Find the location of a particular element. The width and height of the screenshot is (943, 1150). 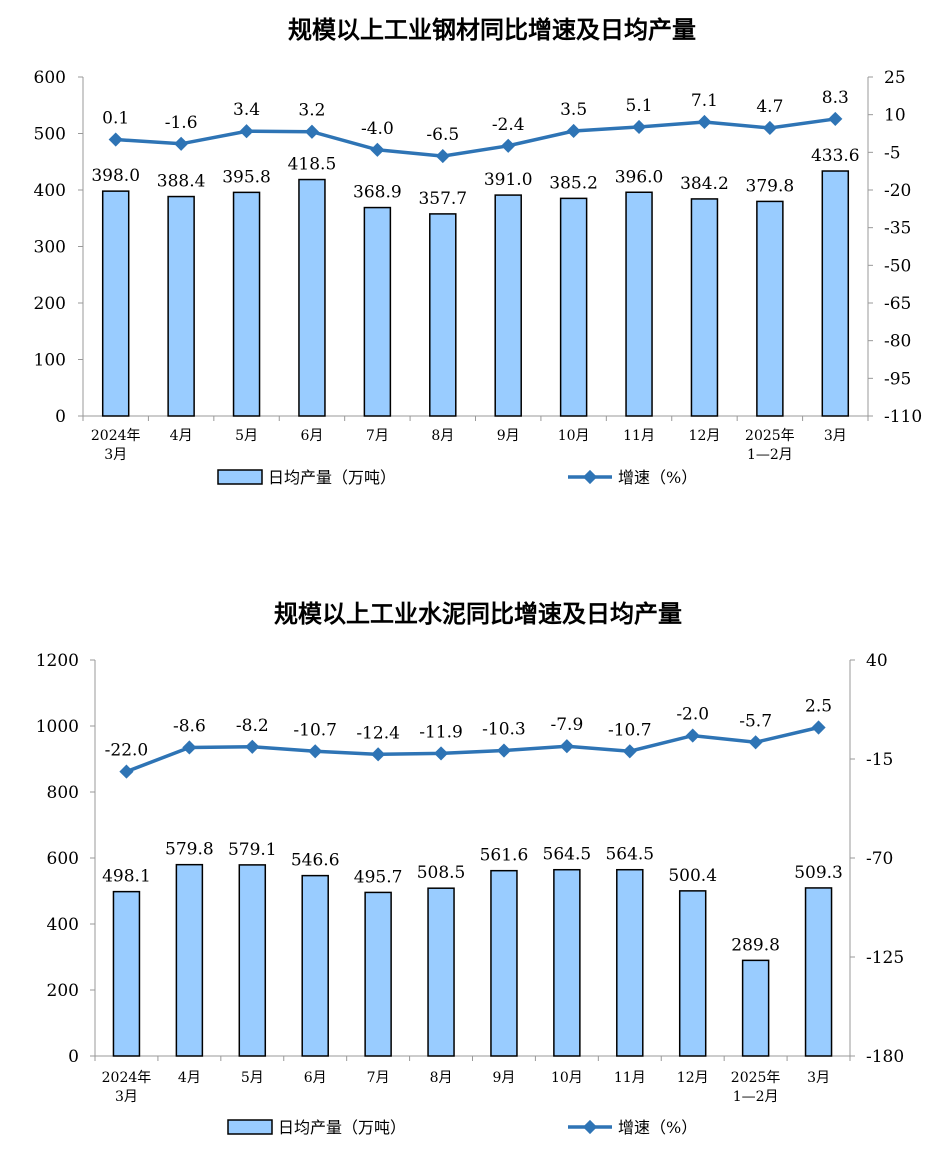

line-data-label: -1.6 is located at coordinates (181, 123).